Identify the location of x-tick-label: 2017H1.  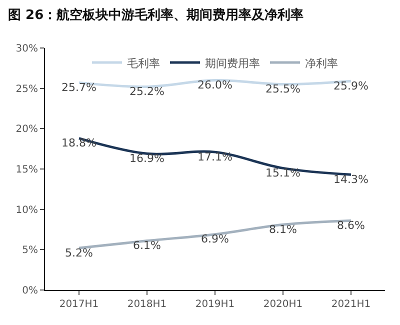
(79, 304).